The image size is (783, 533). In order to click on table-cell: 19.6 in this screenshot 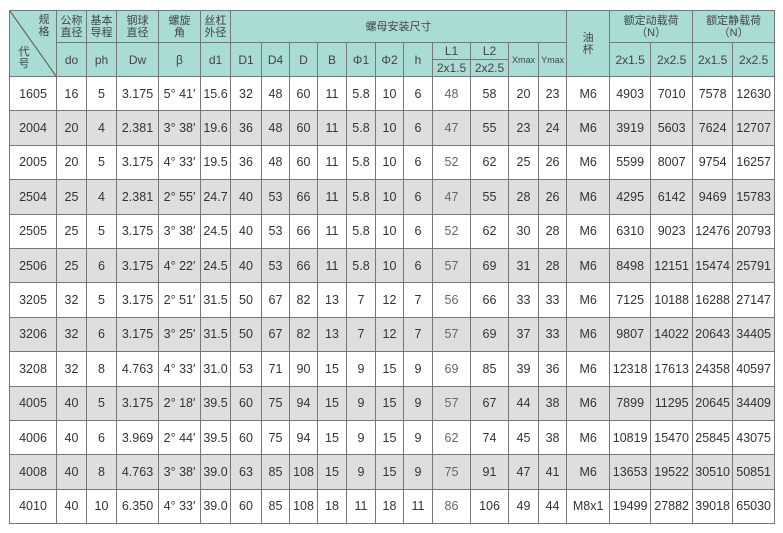, I will do `click(215, 128)`.